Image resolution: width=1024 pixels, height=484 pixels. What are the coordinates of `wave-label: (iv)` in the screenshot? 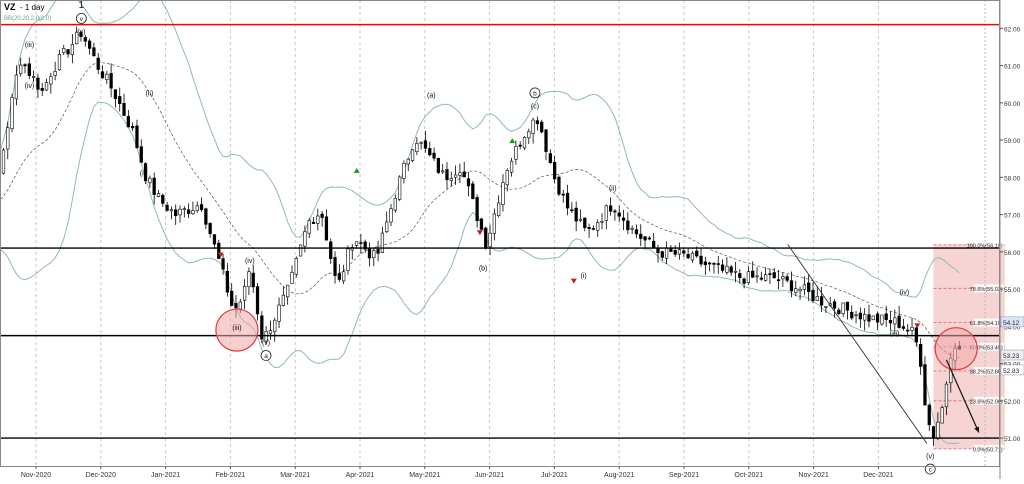 It's located at (30, 86).